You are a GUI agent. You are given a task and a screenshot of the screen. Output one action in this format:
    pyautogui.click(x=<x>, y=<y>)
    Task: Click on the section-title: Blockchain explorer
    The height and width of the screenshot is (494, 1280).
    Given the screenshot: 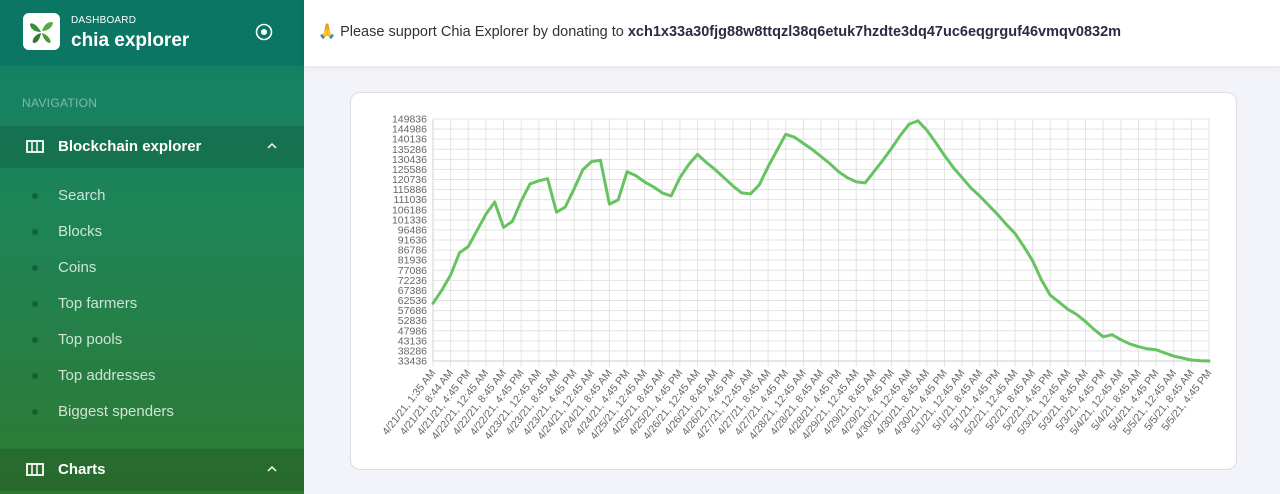 What is the action you would take?
    pyautogui.click(x=130, y=146)
    